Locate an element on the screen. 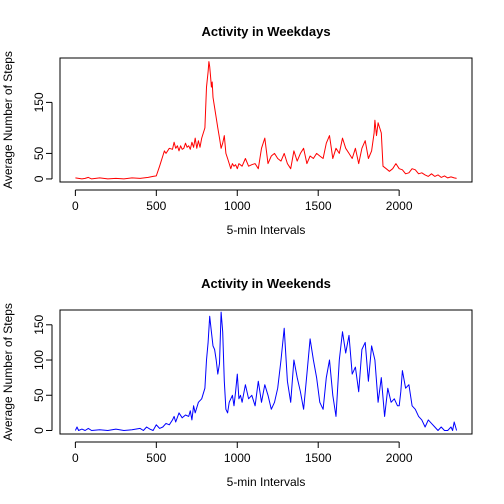 The height and width of the screenshot is (504, 504). chart-title: Activity in Weekdays is located at coordinates (265, 31).